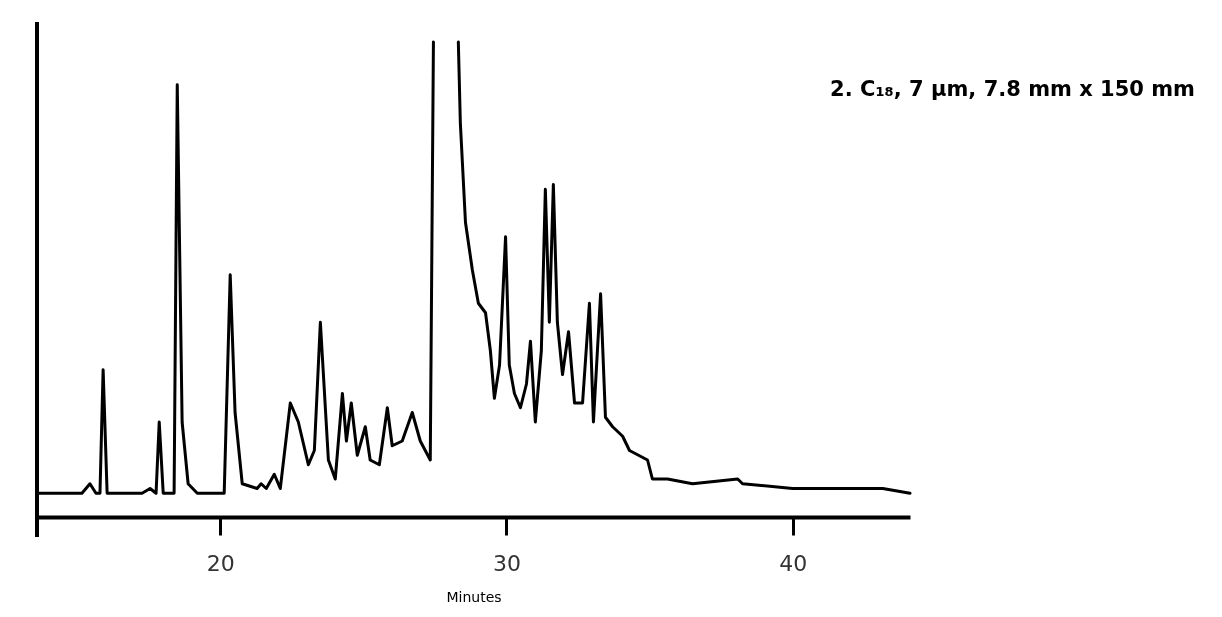 This screenshot has width=1222, height=617. I want to click on x-tick-label: 20, so click(220, 563).